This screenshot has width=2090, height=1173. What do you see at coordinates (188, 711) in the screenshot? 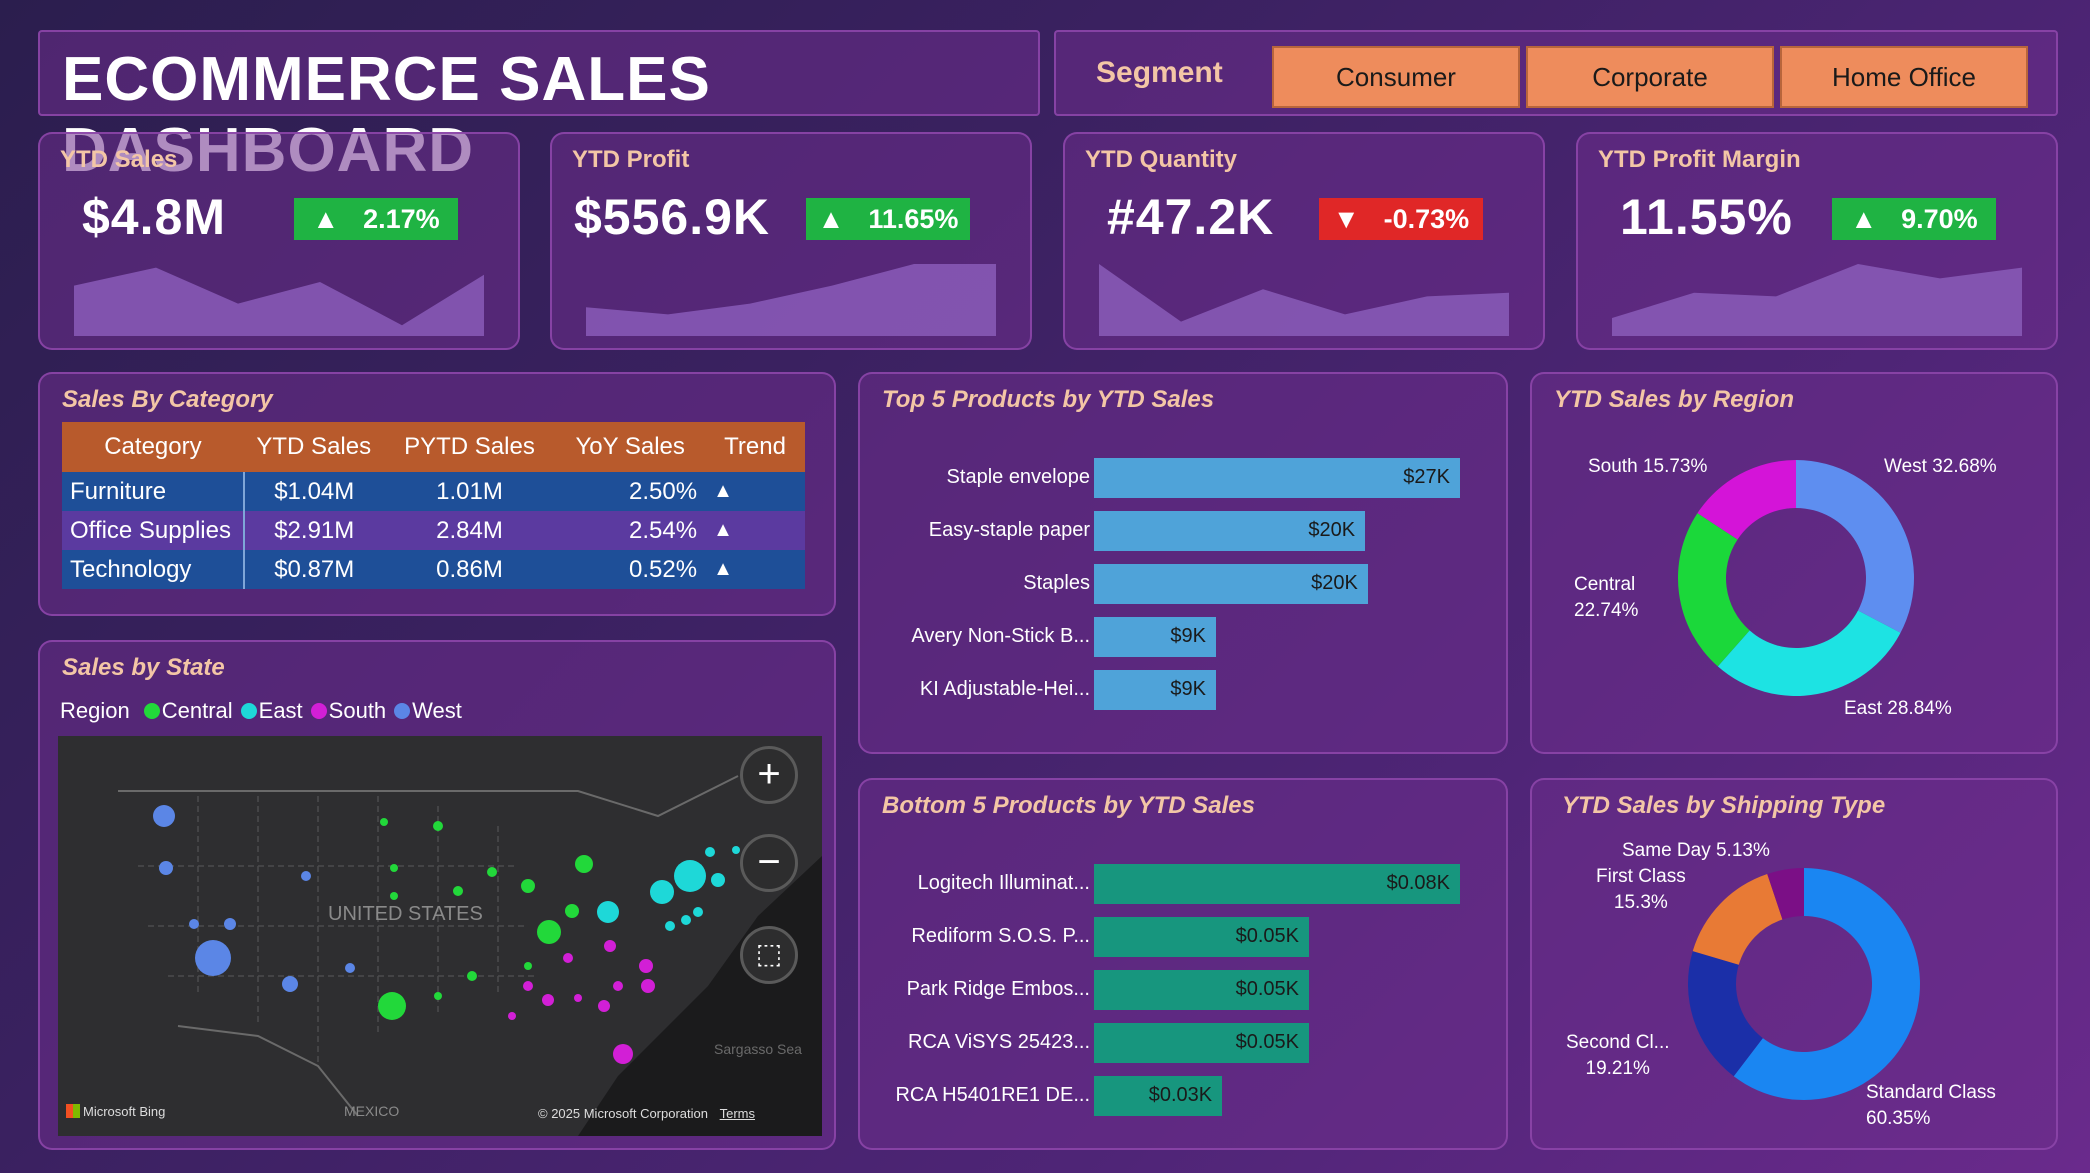
I see `legend-item-central: Central` at bounding box center [188, 711].